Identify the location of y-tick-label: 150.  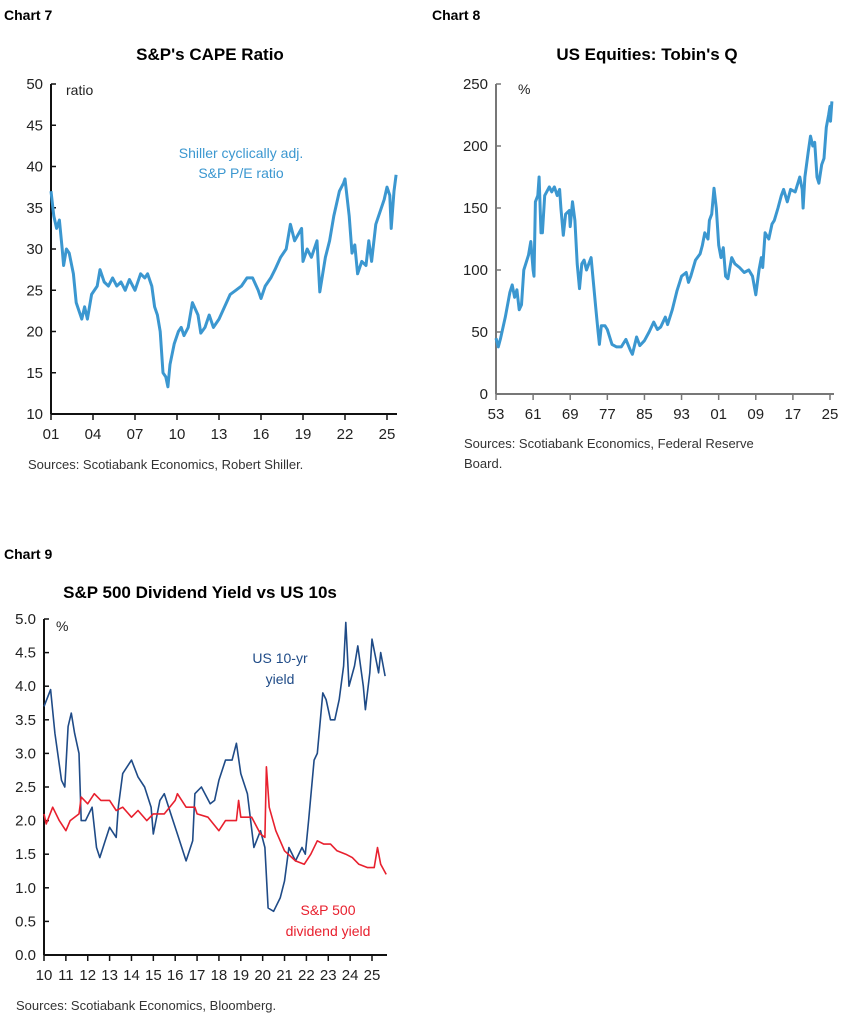
(475, 208).